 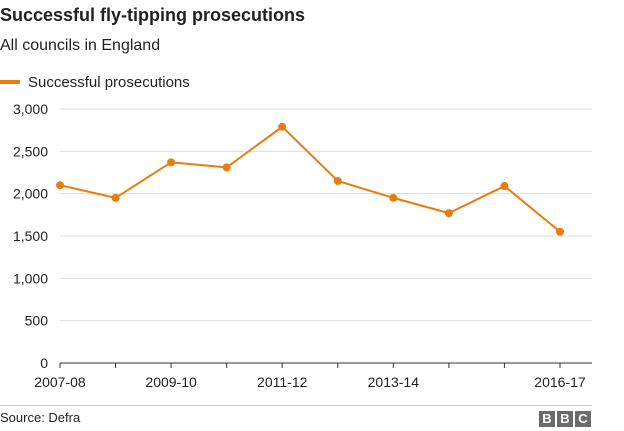 What do you see at coordinates (30, 236) in the screenshot?
I see `y-tick-label: 1,500` at bounding box center [30, 236].